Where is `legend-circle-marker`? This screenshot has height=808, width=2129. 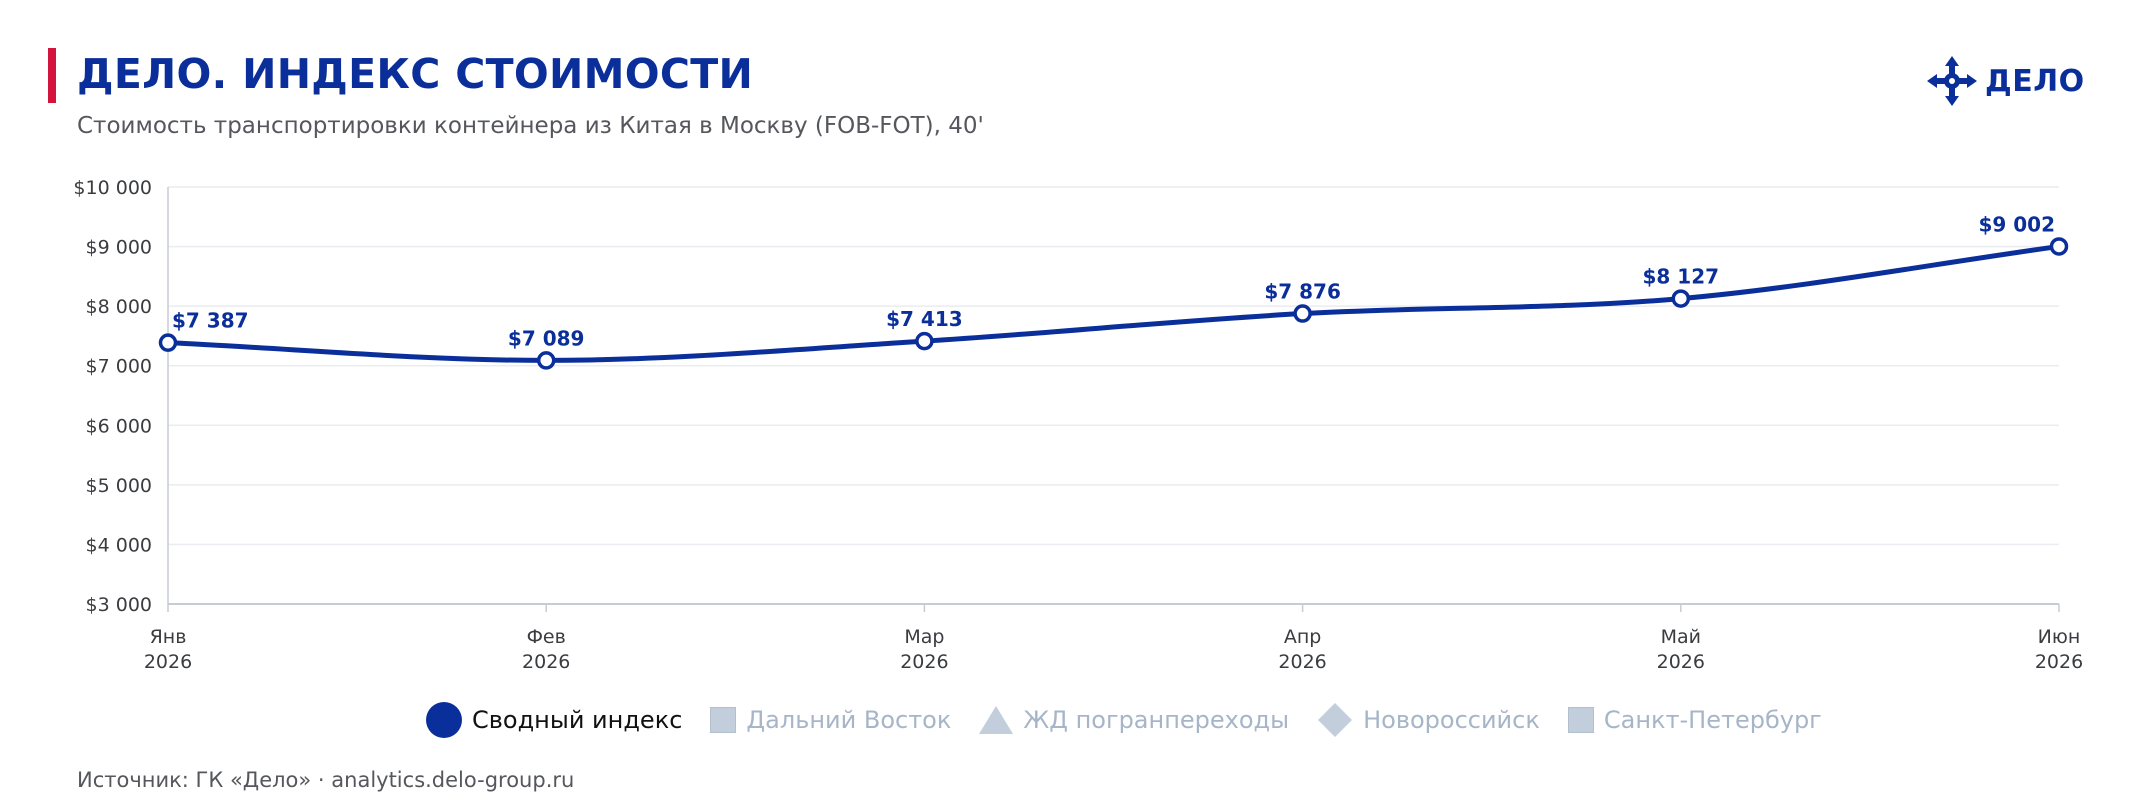
legend-circle-marker is located at coordinates (444, 720).